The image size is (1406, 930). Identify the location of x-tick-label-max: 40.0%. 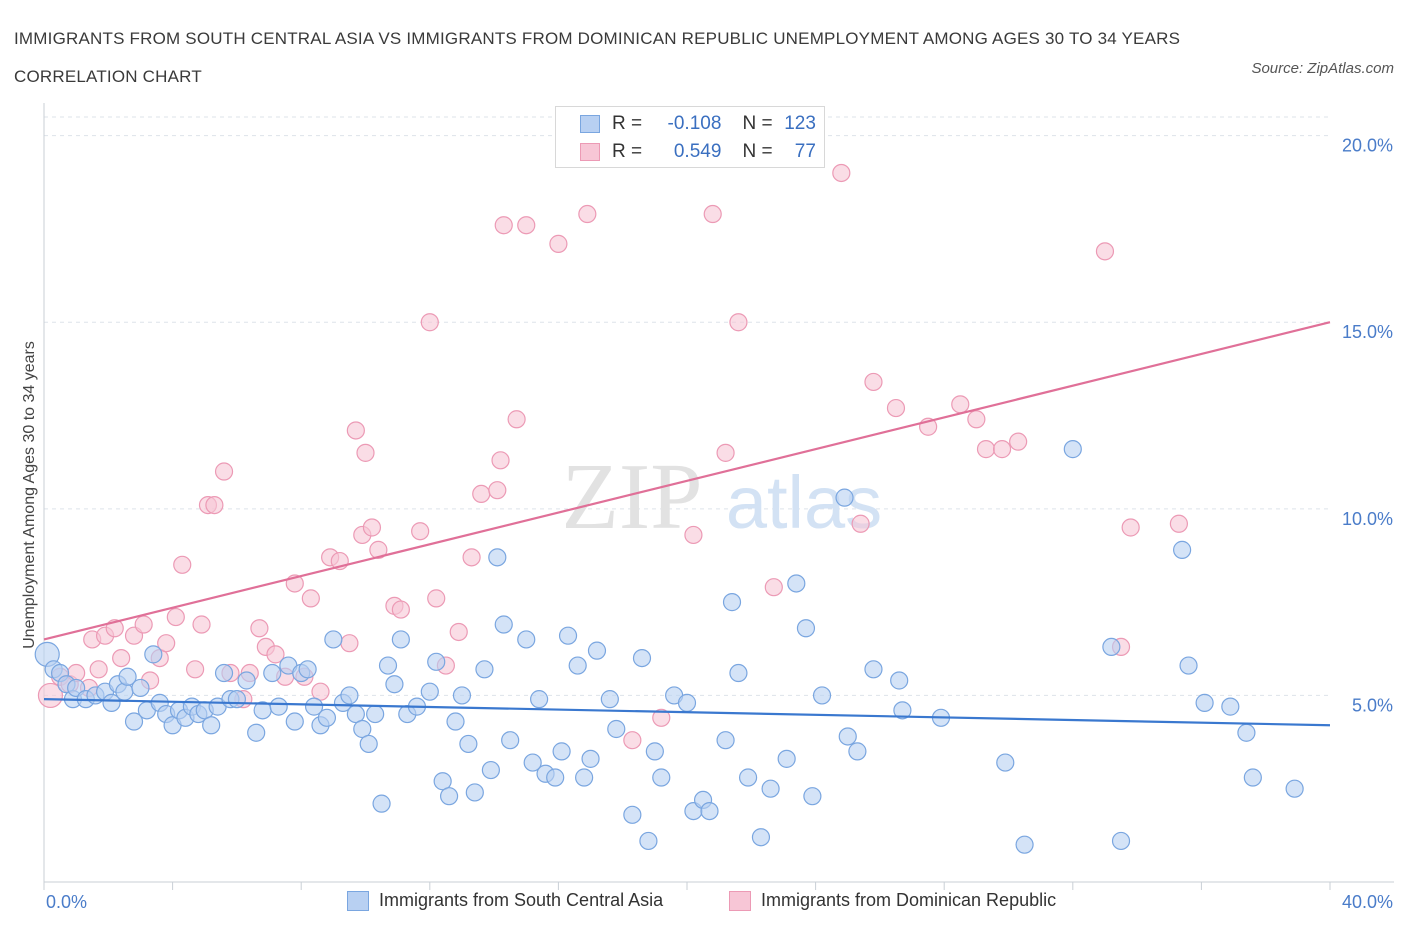
(1367, 902).